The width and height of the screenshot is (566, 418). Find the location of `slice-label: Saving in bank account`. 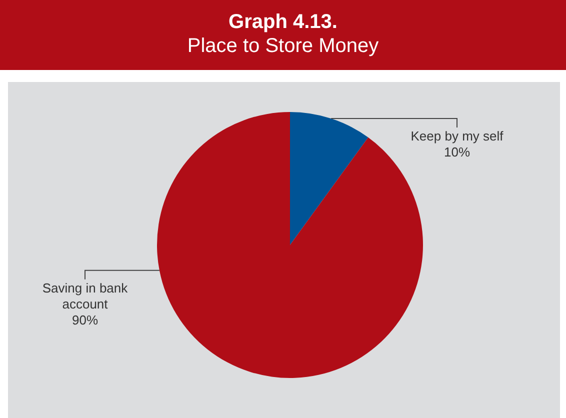

slice-label: Saving in bank account is located at coordinates (85, 296).